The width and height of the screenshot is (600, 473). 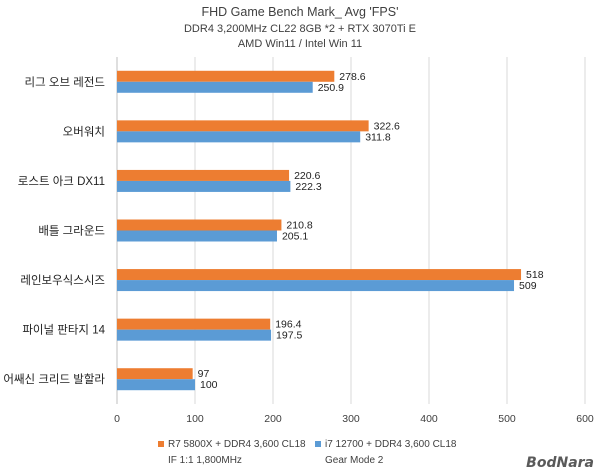 What do you see at coordinates (387, 126) in the screenshot?
I see `data-label: 322.6` at bounding box center [387, 126].